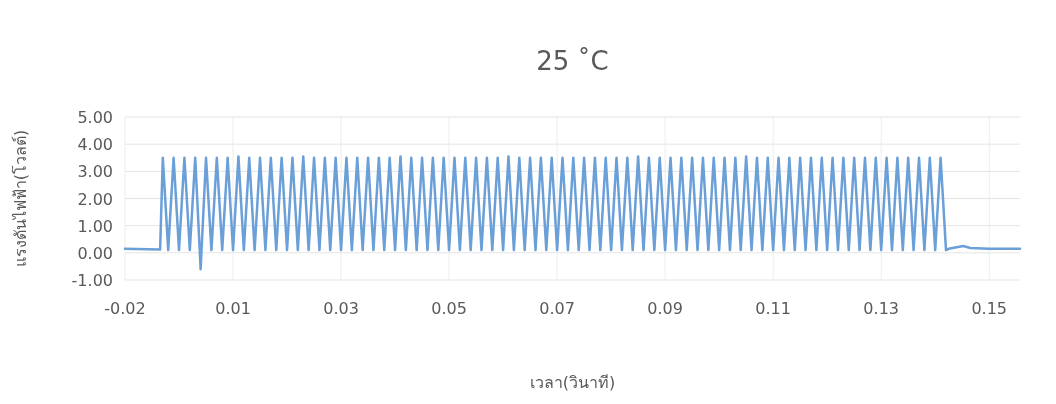 Image resolution: width=1056 pixels, height=404 pixels. Describe the element at coordinates (95, 199) in the screenshot. I see `y-tick-label: 2.00` at that location.